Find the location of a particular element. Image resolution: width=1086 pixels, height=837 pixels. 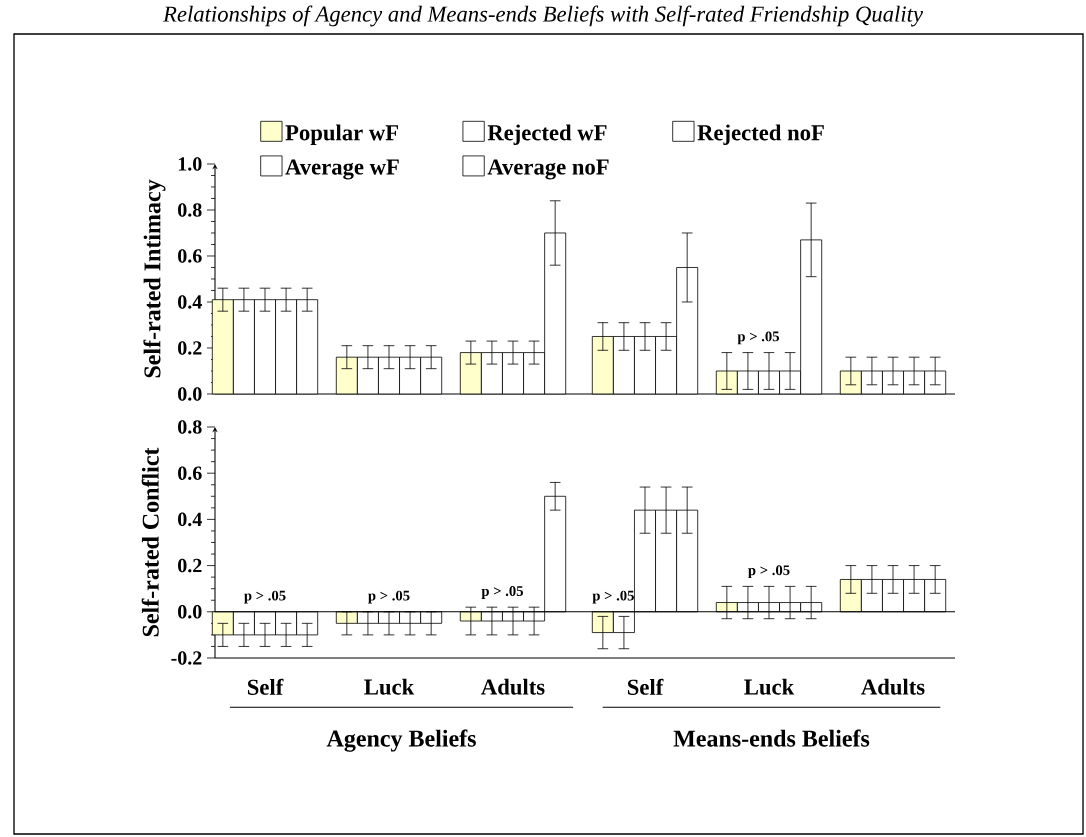

y-axis-title: Self-rated Conflict is located at coordinates (150, 542).